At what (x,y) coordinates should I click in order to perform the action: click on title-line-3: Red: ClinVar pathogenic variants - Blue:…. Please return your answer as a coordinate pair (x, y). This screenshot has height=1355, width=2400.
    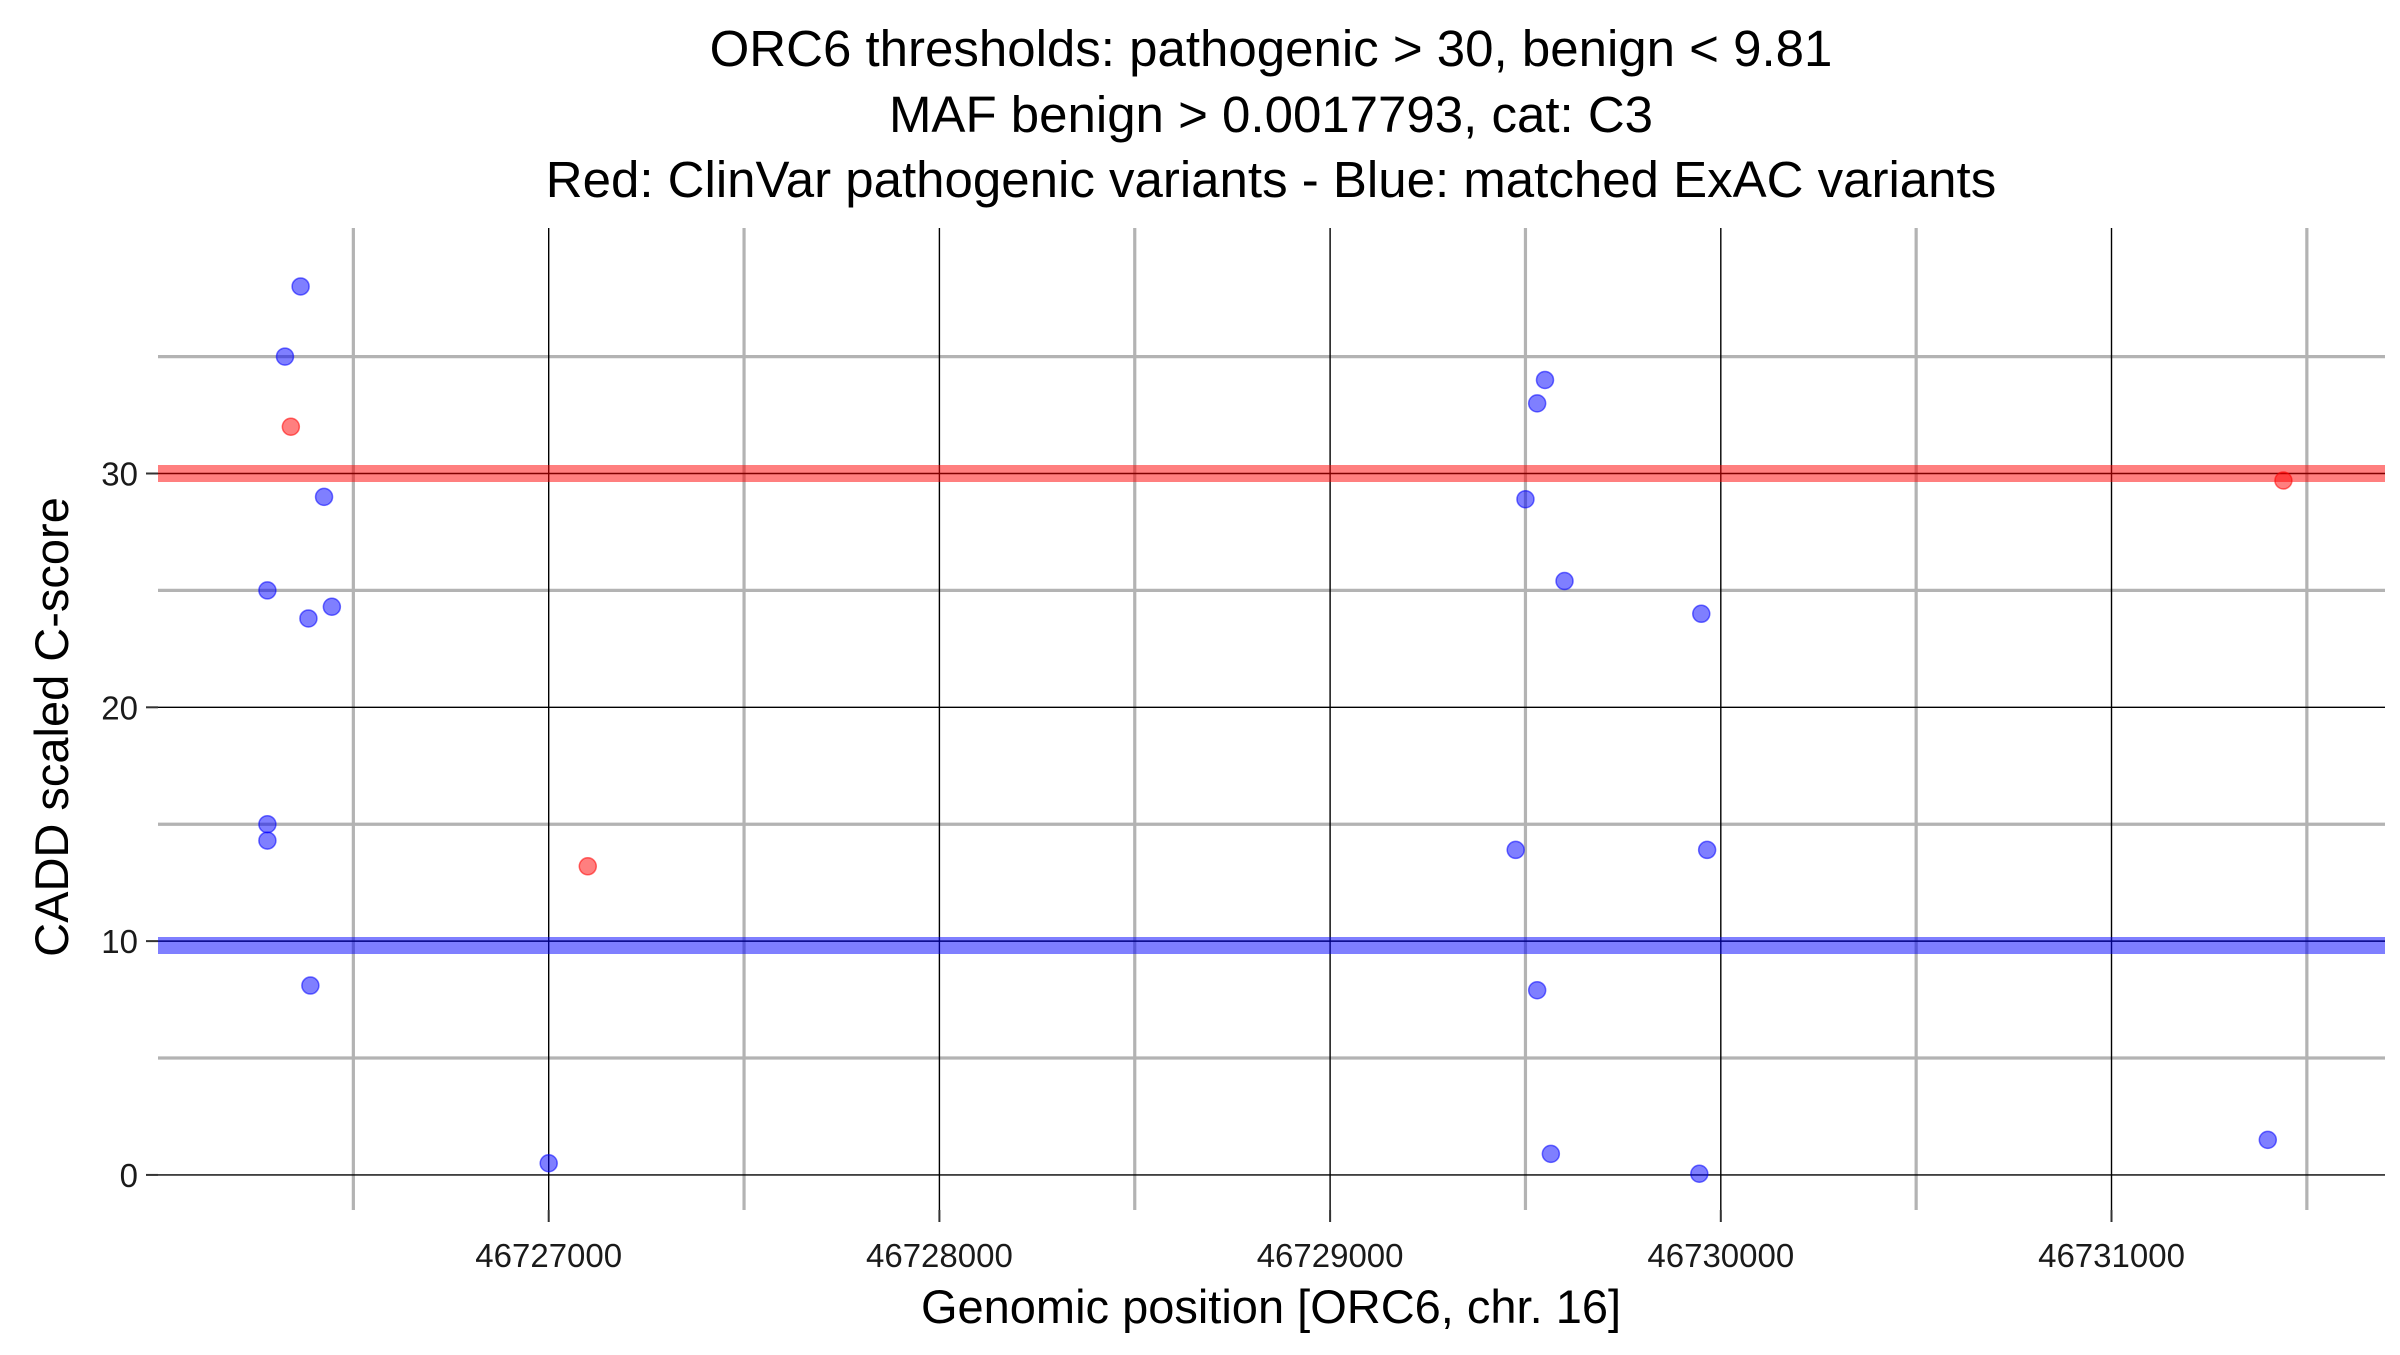
    Looking at the image, I should click on (1271, 179).